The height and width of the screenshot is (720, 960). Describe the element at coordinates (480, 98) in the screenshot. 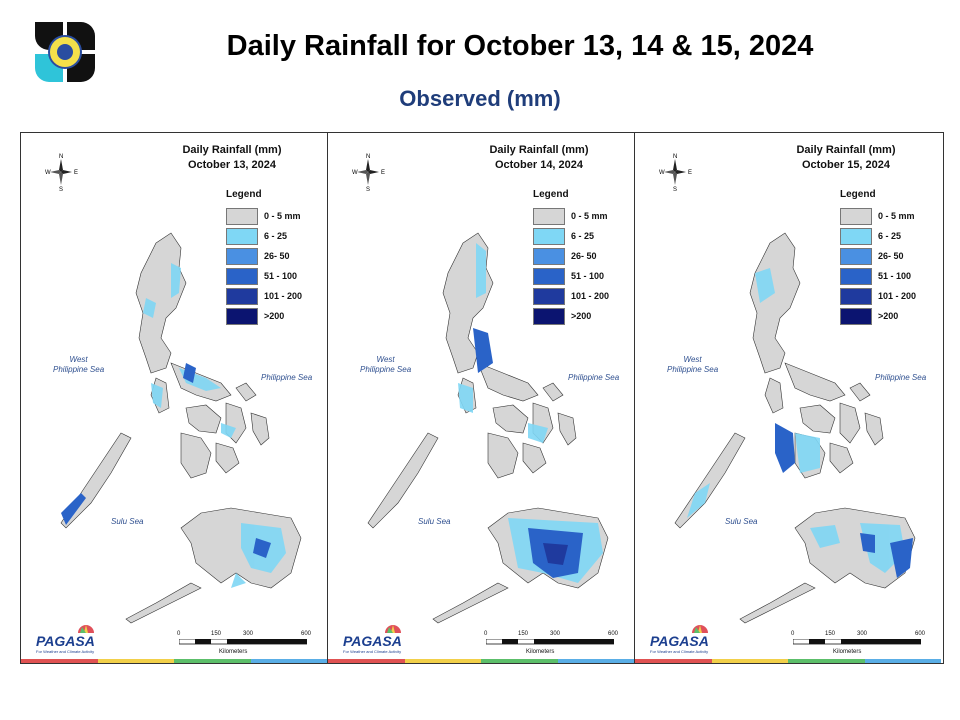

I see `page-subtitle: Observed (mm)` at that location.